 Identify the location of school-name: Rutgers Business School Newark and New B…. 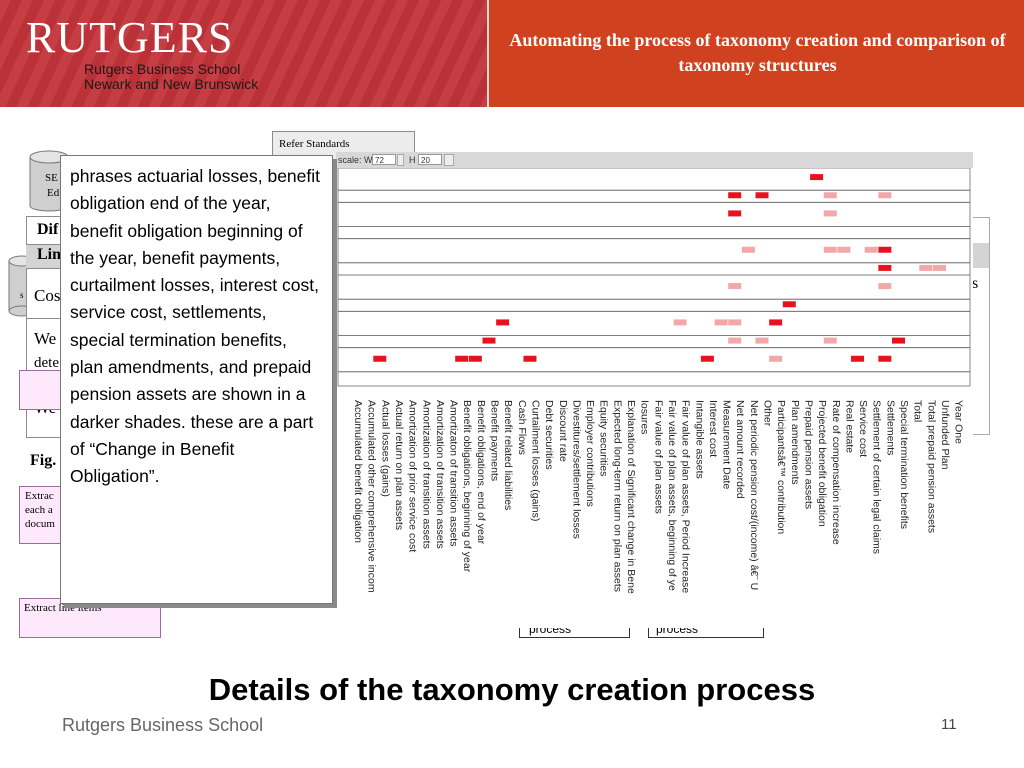
(171, 77).